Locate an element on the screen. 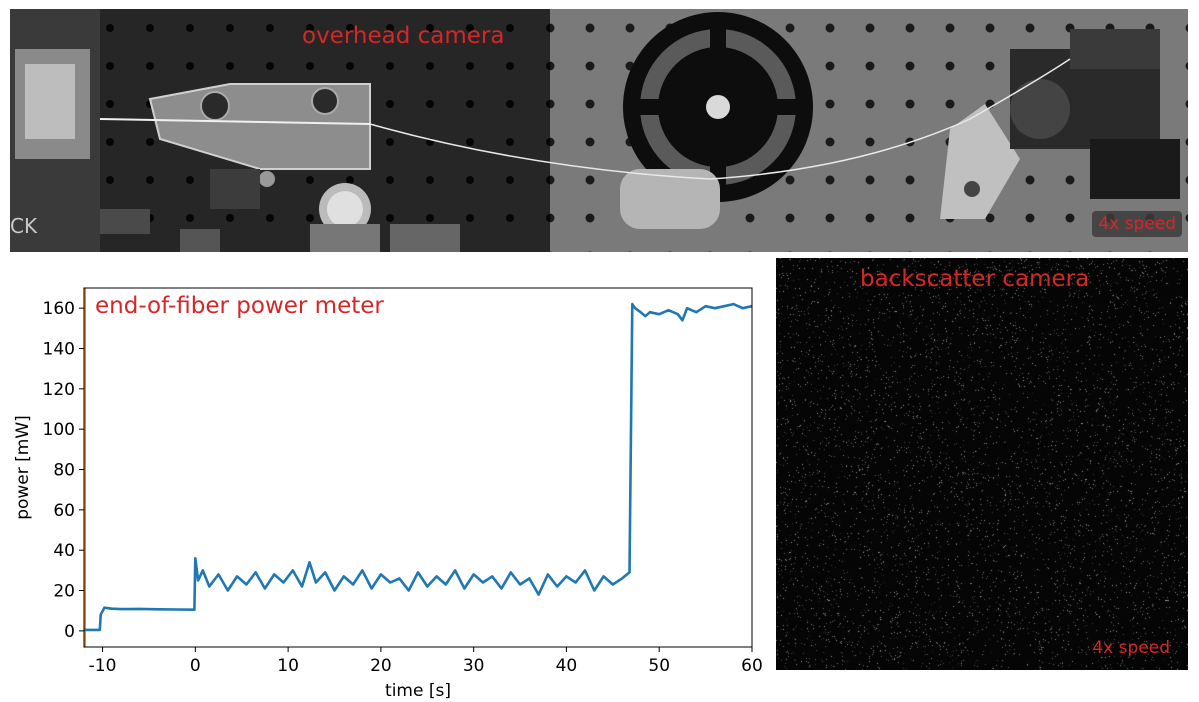 The width and height of the screenshot is (1199, 702). y-tick-label: 100 is located at coordinates (59, 430).